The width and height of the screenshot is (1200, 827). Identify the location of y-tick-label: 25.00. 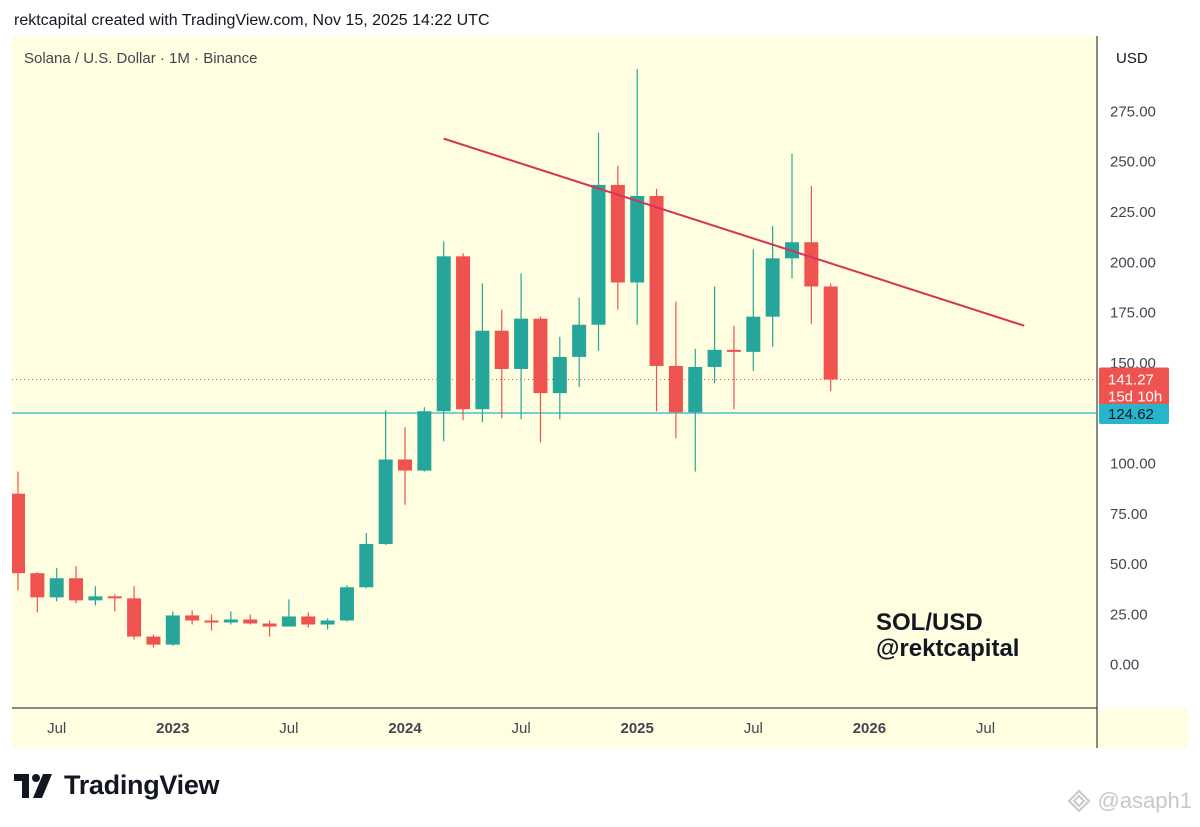
(1129, 614).